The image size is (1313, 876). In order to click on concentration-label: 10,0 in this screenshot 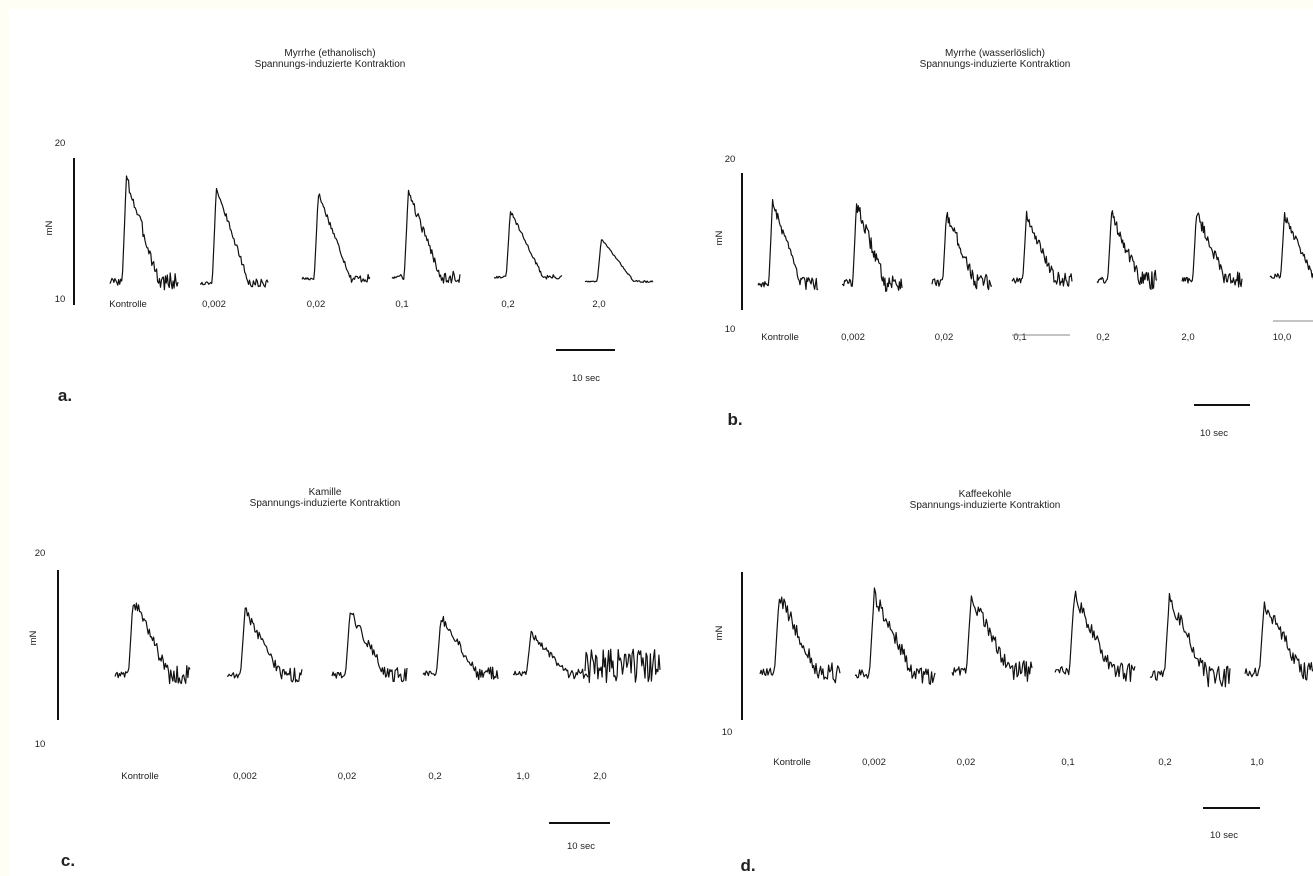, I will do `click(1282, 337)`.